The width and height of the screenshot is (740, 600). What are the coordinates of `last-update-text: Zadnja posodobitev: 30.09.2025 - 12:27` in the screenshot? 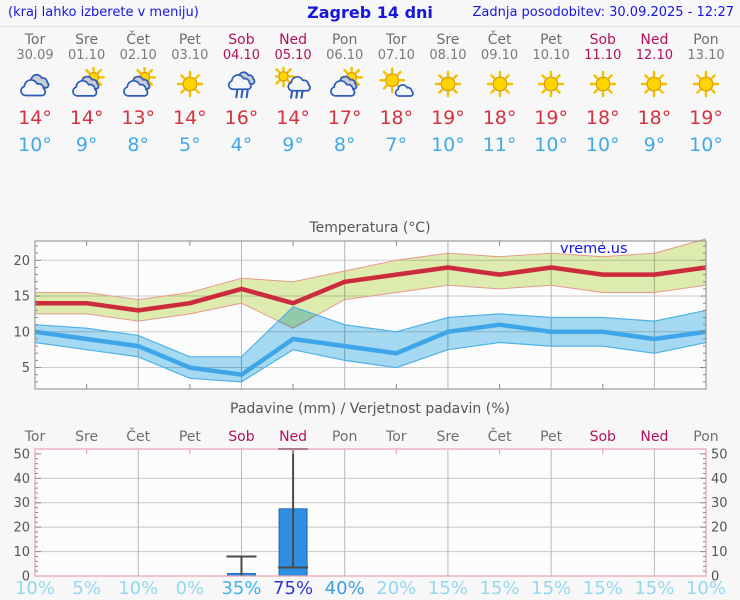 It's located at (603, 12).